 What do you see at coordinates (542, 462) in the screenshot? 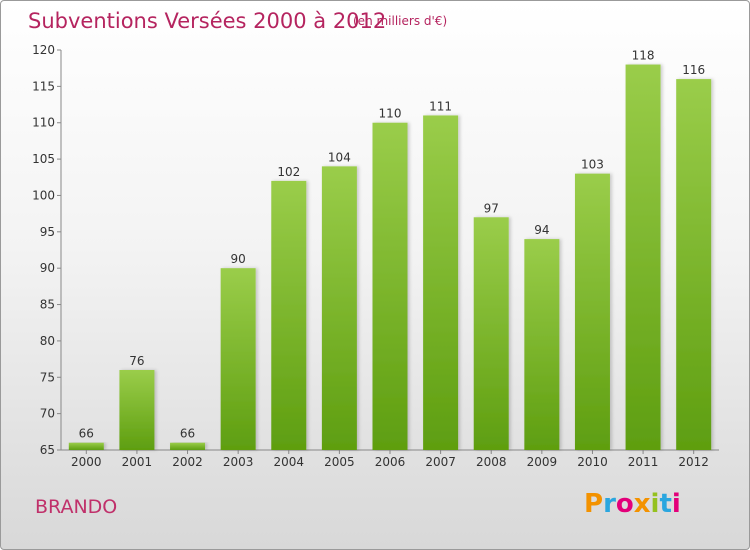
I see `x-tick-label-2009: 2009` at bounding box center [542, 462].